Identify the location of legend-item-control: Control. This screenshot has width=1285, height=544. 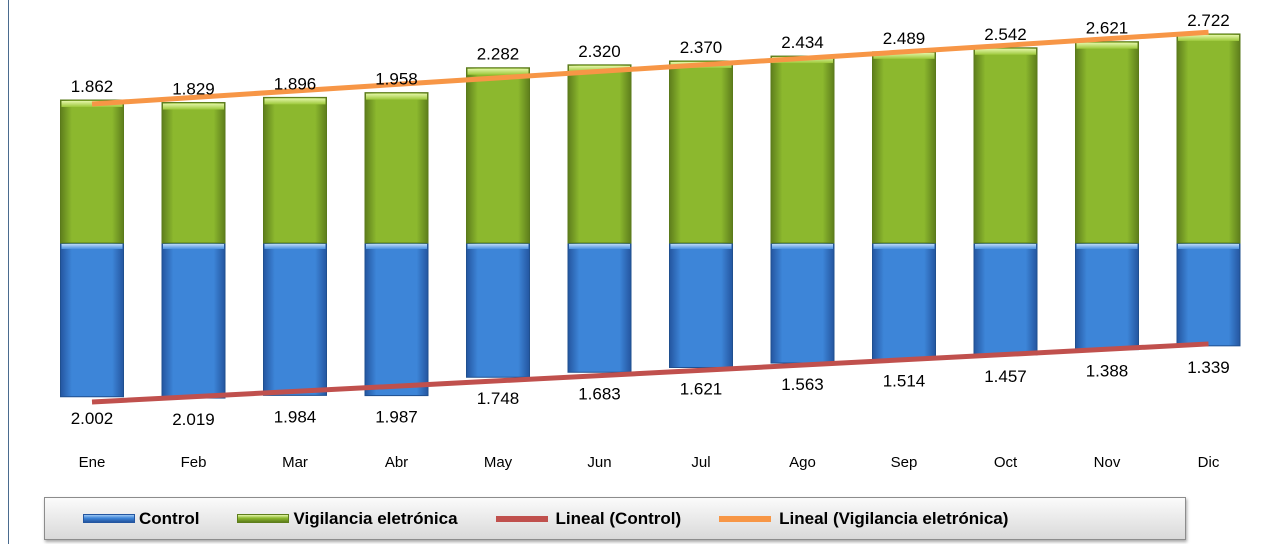
(141, 519).